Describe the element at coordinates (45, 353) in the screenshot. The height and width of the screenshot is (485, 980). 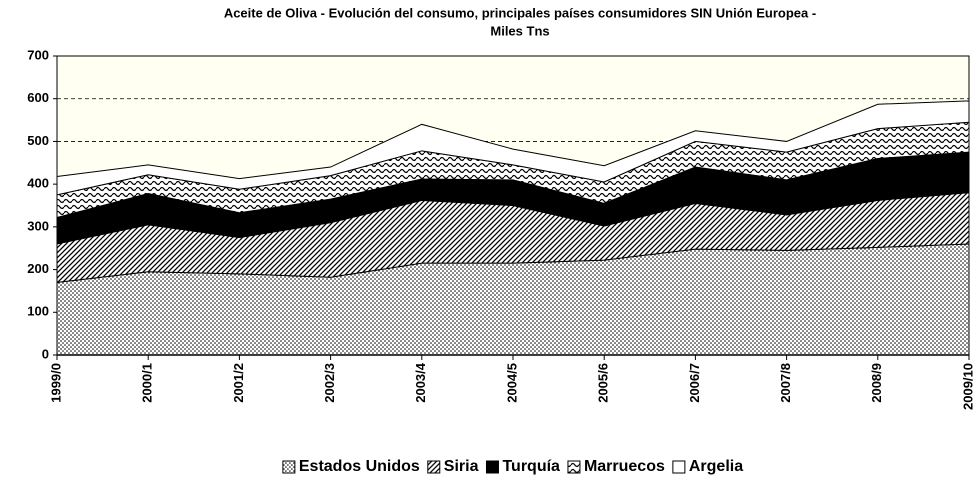
I see `y-tick-label: 0` at that location.